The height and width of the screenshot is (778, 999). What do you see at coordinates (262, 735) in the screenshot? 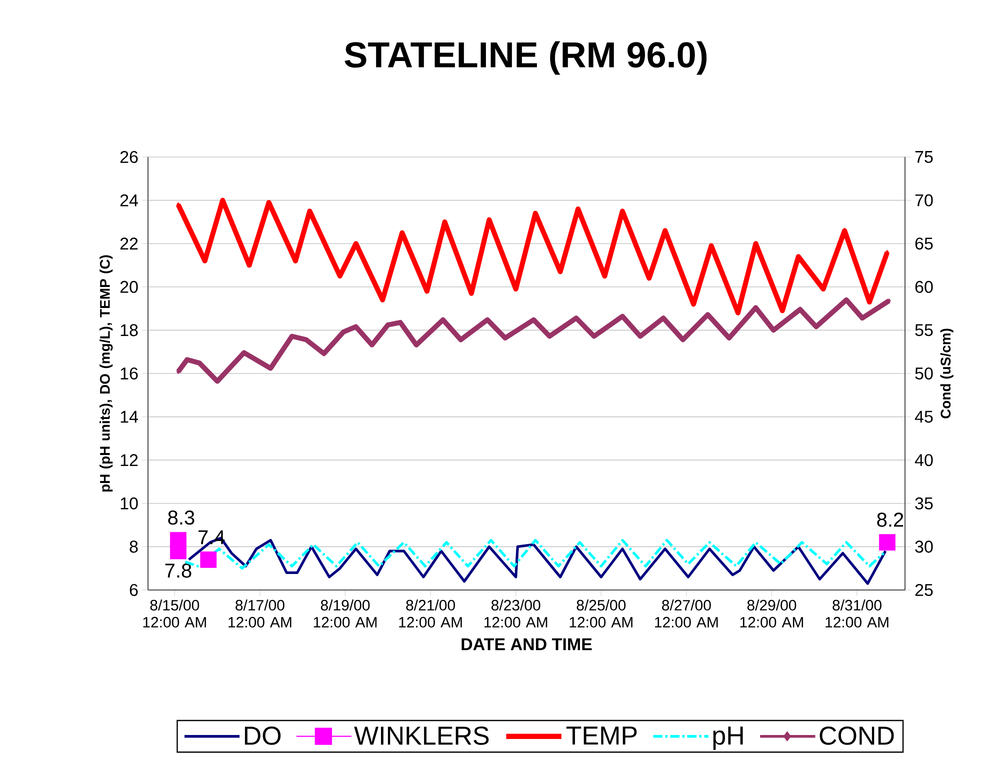
I see `legend-label: DO` at bounding box center [262, 735].